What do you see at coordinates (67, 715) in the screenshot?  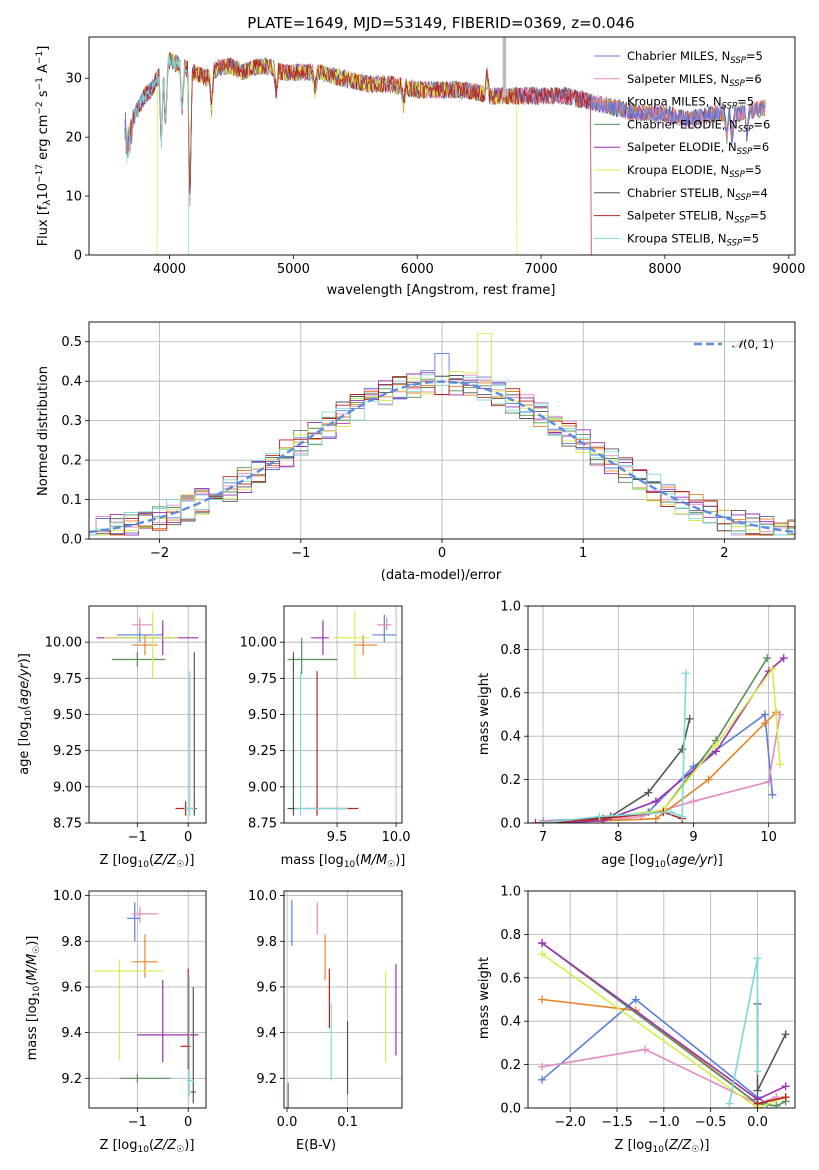 I see `y-tick-label: 9.50` at bounding box center [67, 715].